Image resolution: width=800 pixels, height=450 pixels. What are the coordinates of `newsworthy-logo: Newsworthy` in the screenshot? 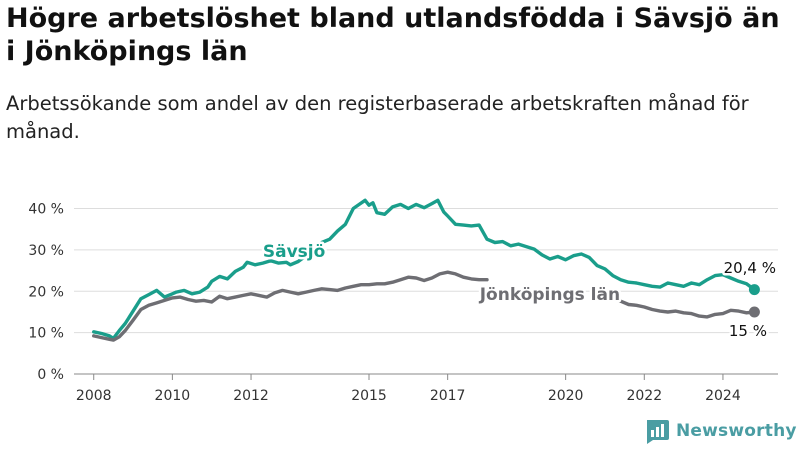 It's located at (720, 431).